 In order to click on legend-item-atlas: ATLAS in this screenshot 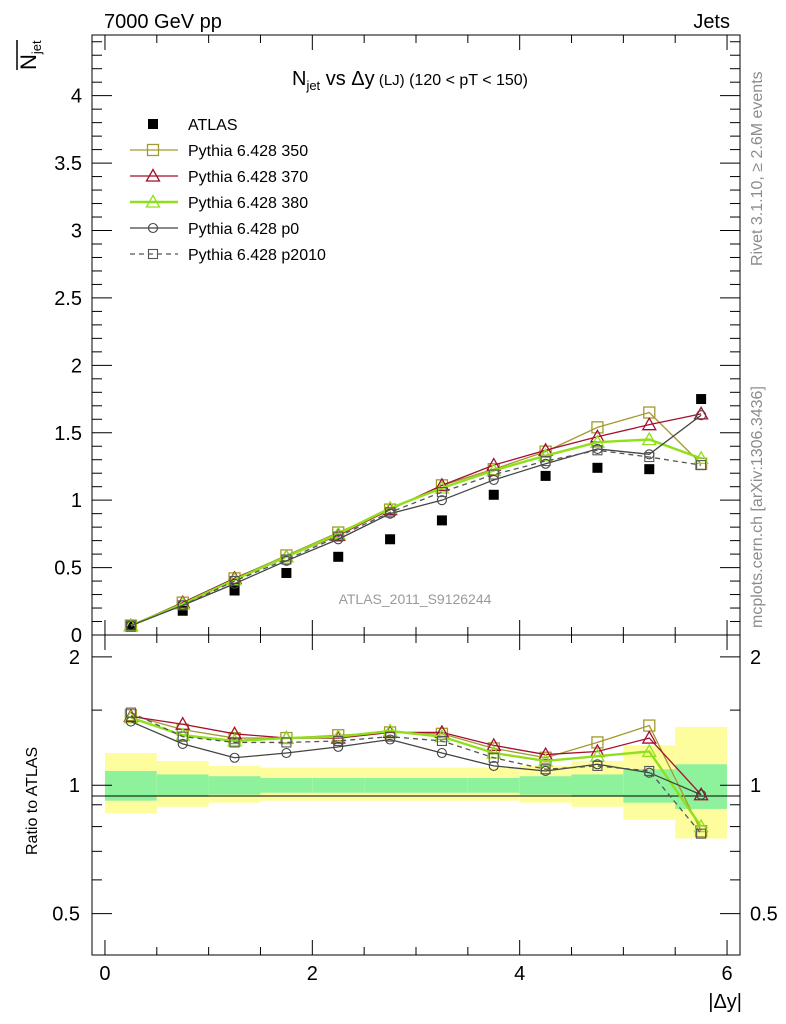, I will do `click(193, 125)`.